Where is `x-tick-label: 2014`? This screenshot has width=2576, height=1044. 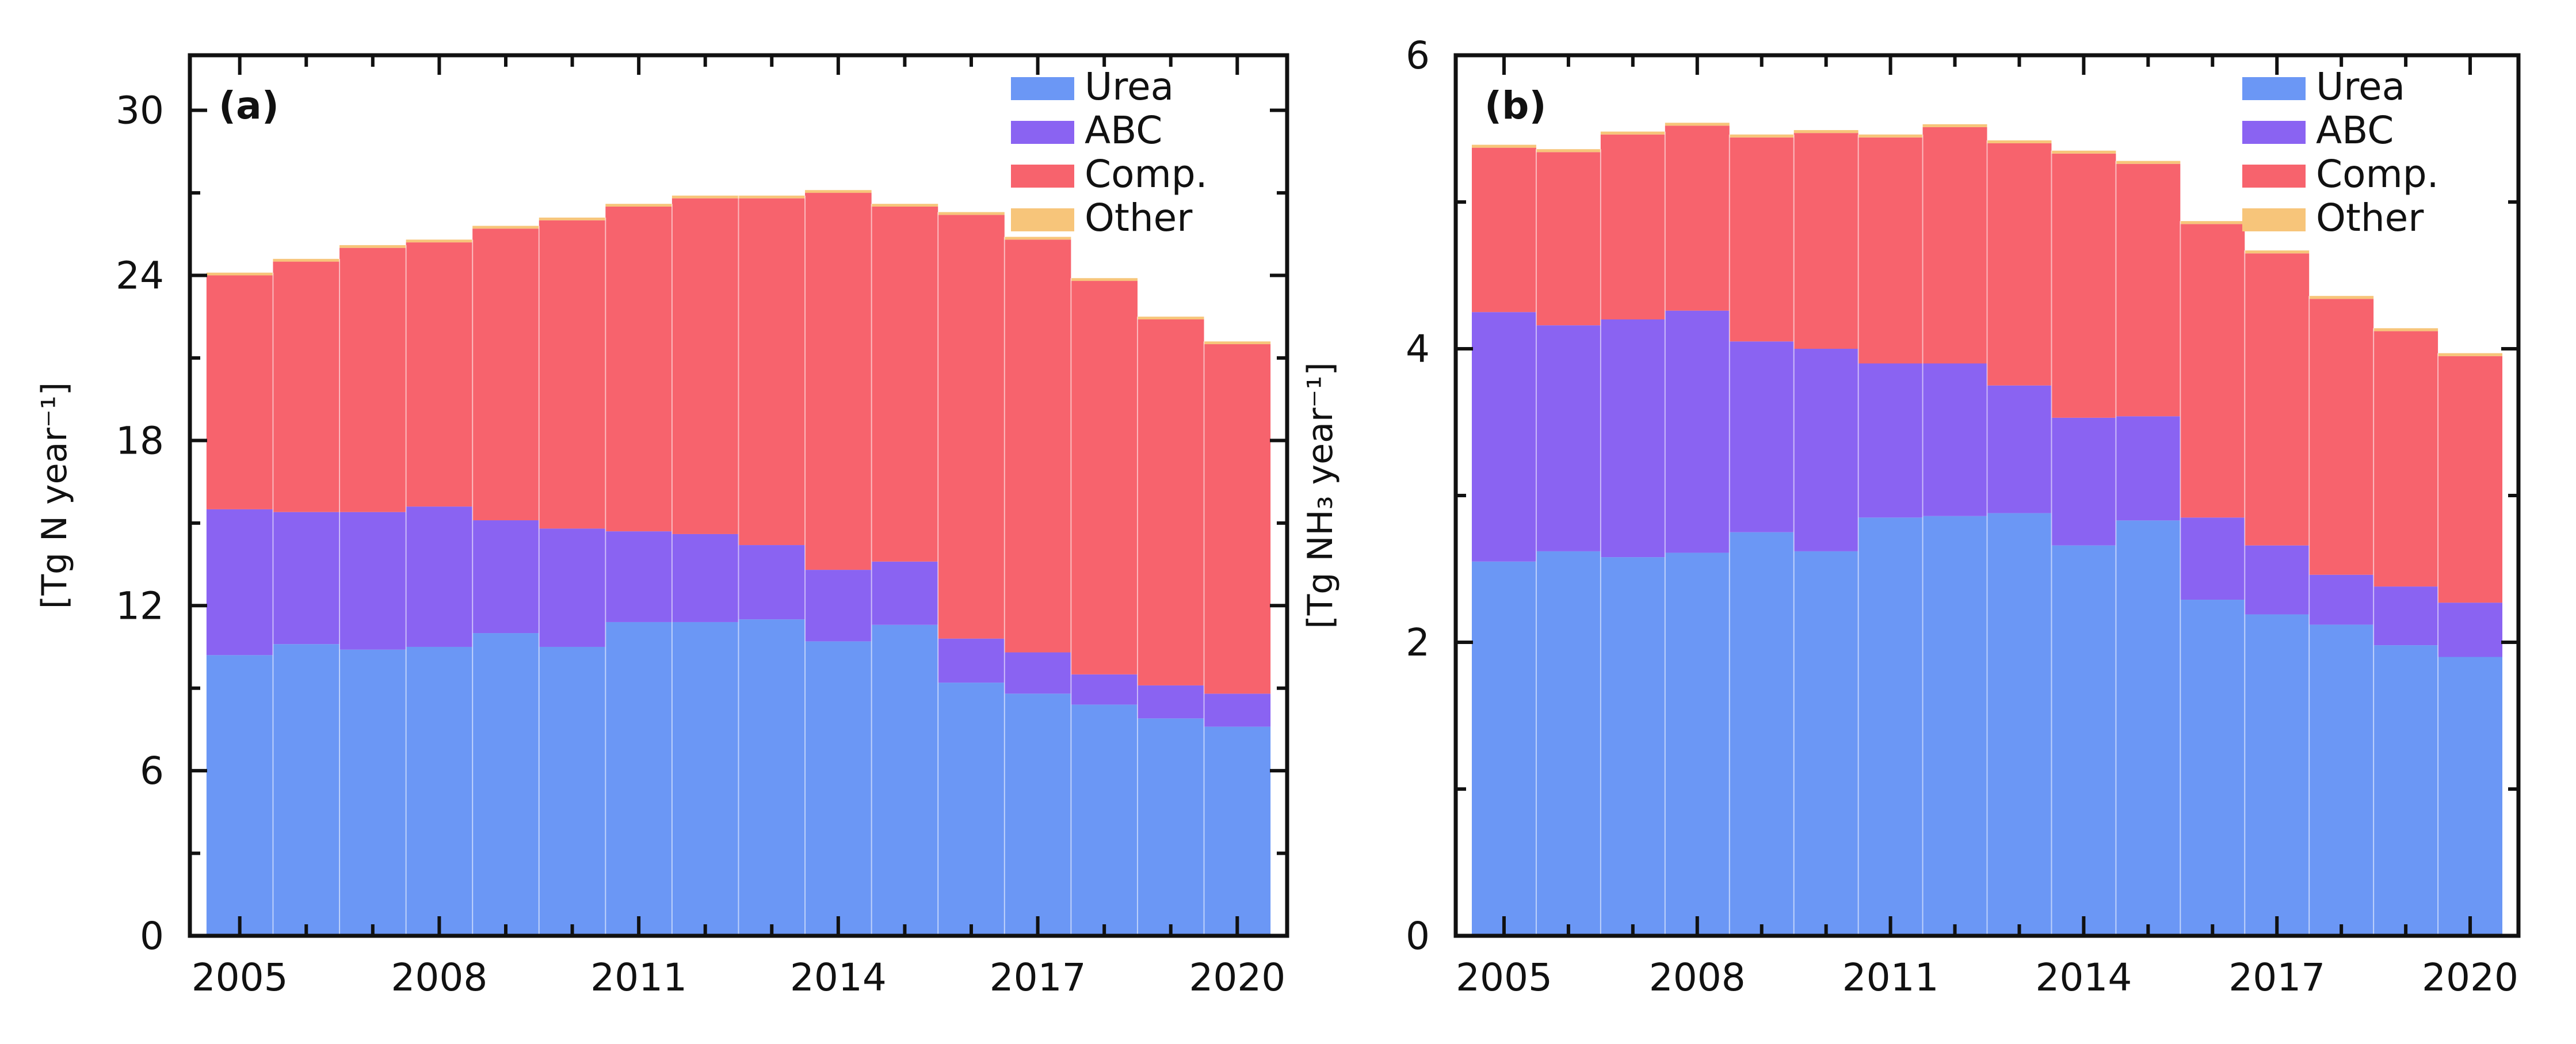 x-tick-label: 2014 is located at coordinates (2083, 977).